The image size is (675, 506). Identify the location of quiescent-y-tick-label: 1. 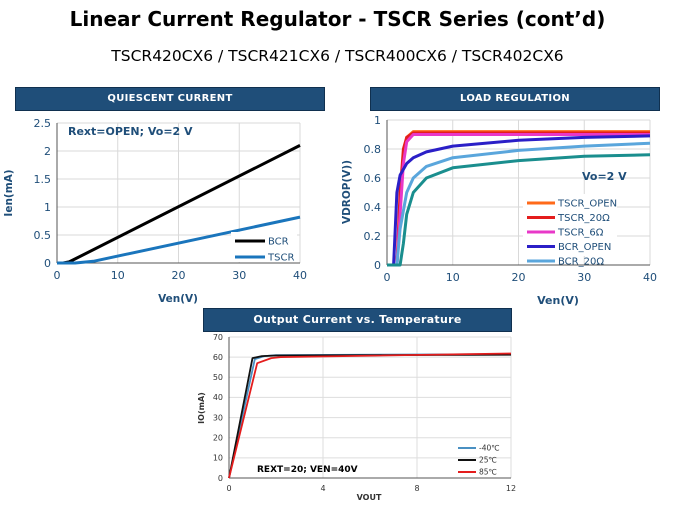
(47, 207).